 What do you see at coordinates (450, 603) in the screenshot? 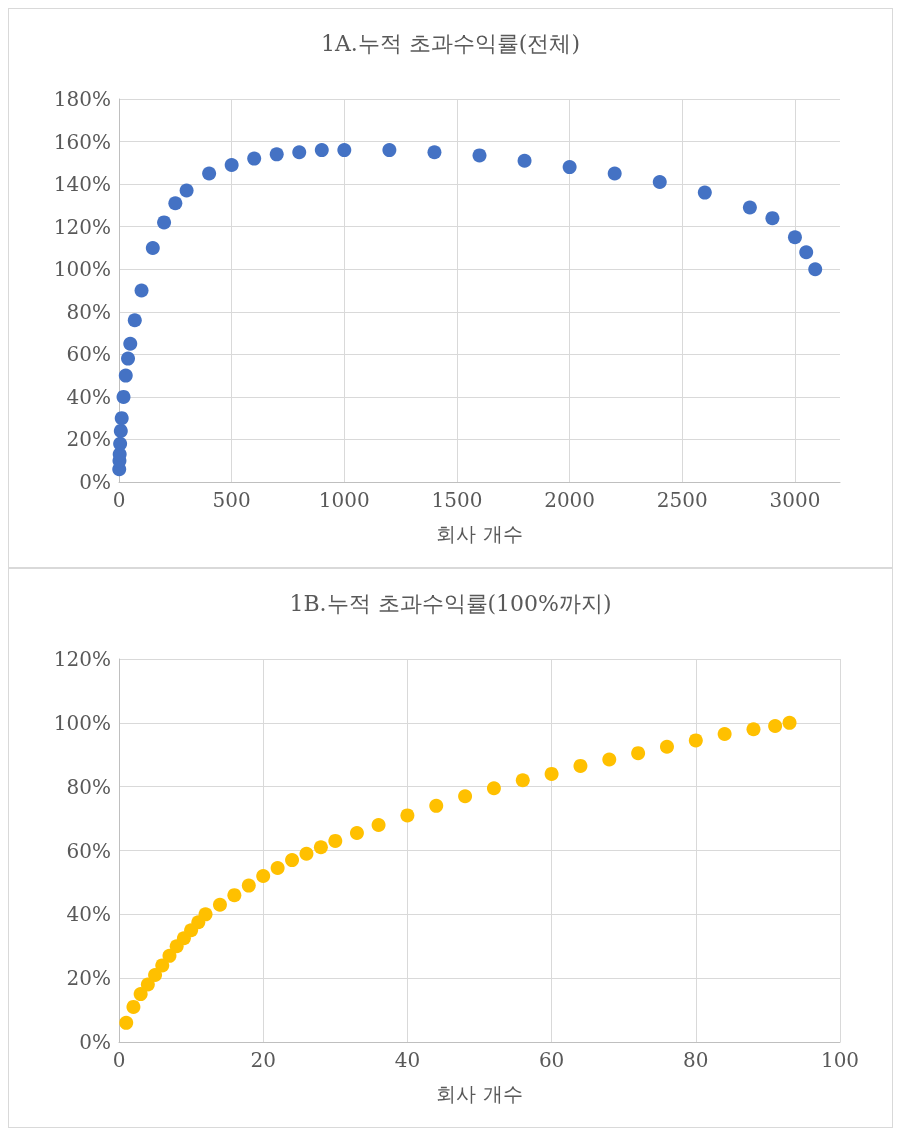
I see `chart-title: 1B.누적 초과수익률(100%까지)` at bounding box center [450, 603].